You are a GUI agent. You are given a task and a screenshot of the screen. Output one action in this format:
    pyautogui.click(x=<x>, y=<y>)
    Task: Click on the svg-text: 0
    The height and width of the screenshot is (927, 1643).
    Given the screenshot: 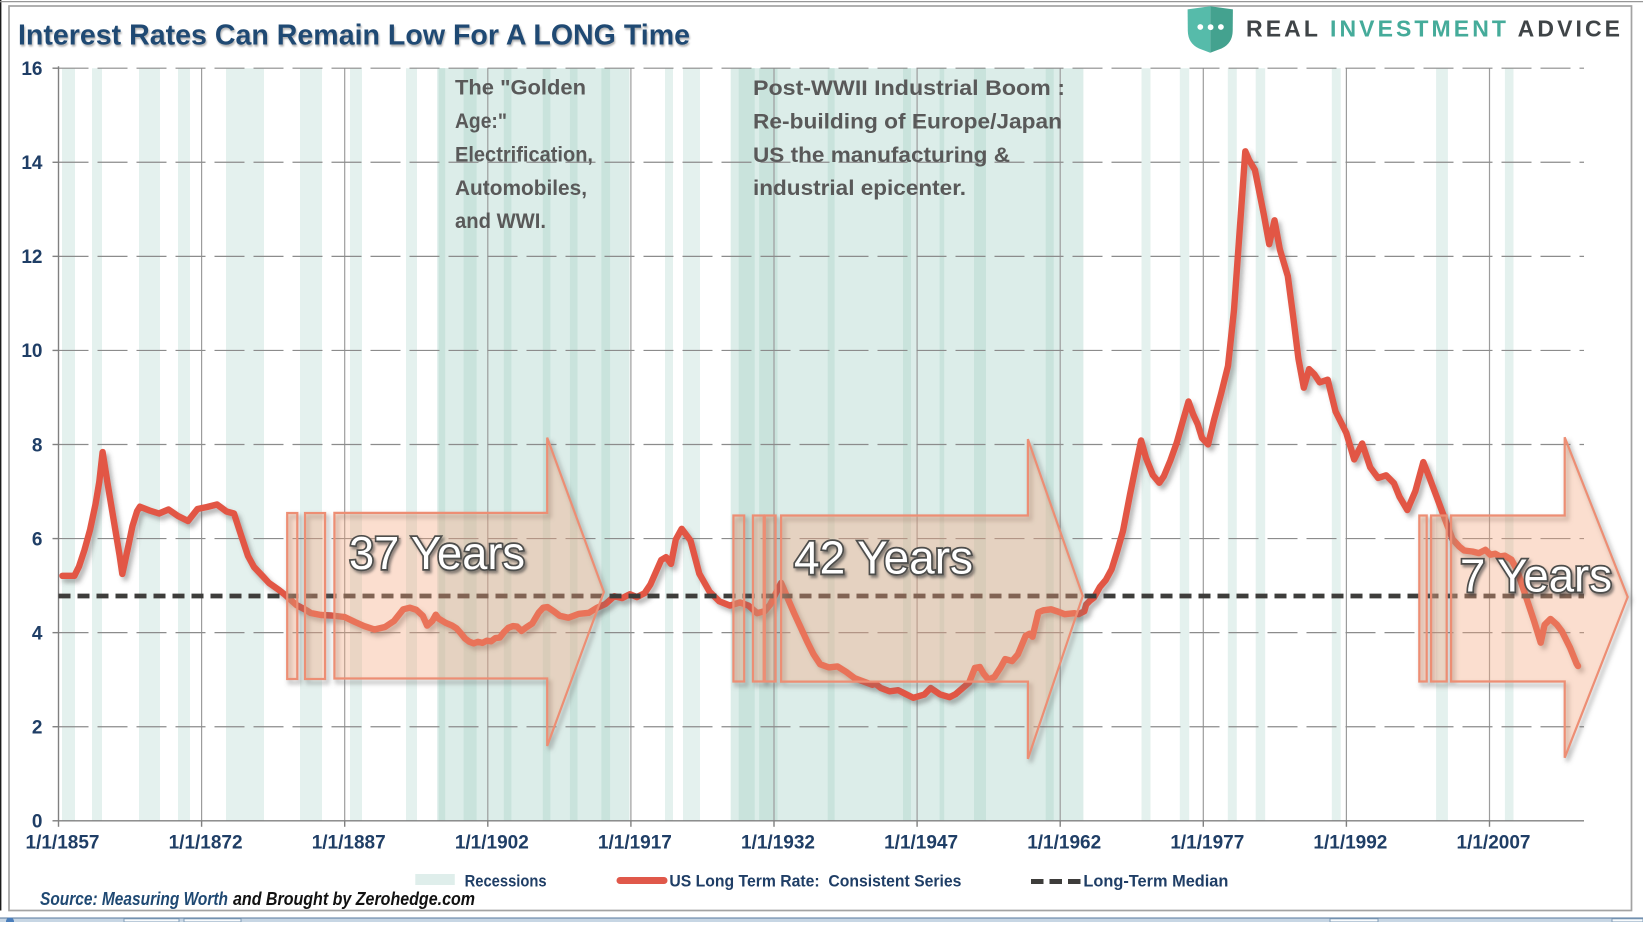 What is the action you would take?
    pyautogui.click(x=37, y=822)
    